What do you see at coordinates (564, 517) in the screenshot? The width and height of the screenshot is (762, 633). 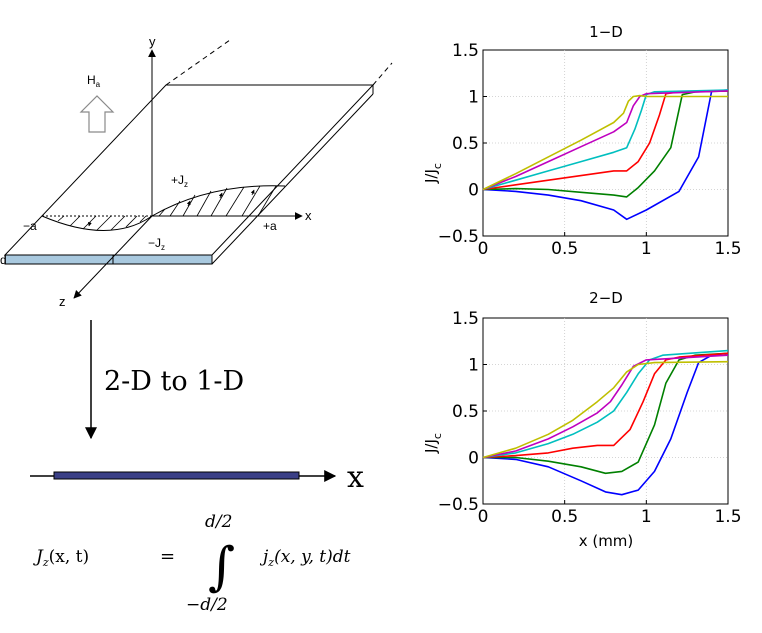 I see `chart-2d-x-tick-label: 0.5` at bounding box center [564, 517].